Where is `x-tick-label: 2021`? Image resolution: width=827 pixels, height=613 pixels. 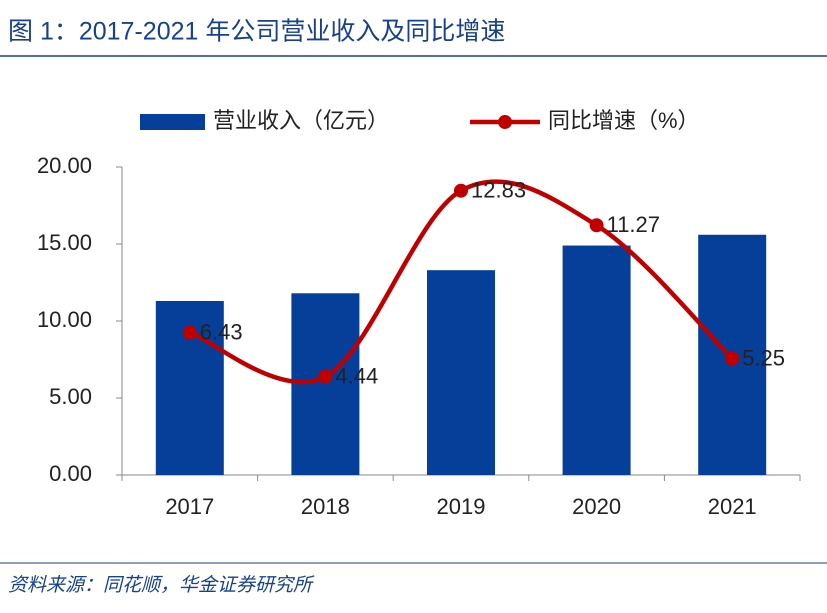 x-tick-label: 2021 is located at coordinates (732, 506).